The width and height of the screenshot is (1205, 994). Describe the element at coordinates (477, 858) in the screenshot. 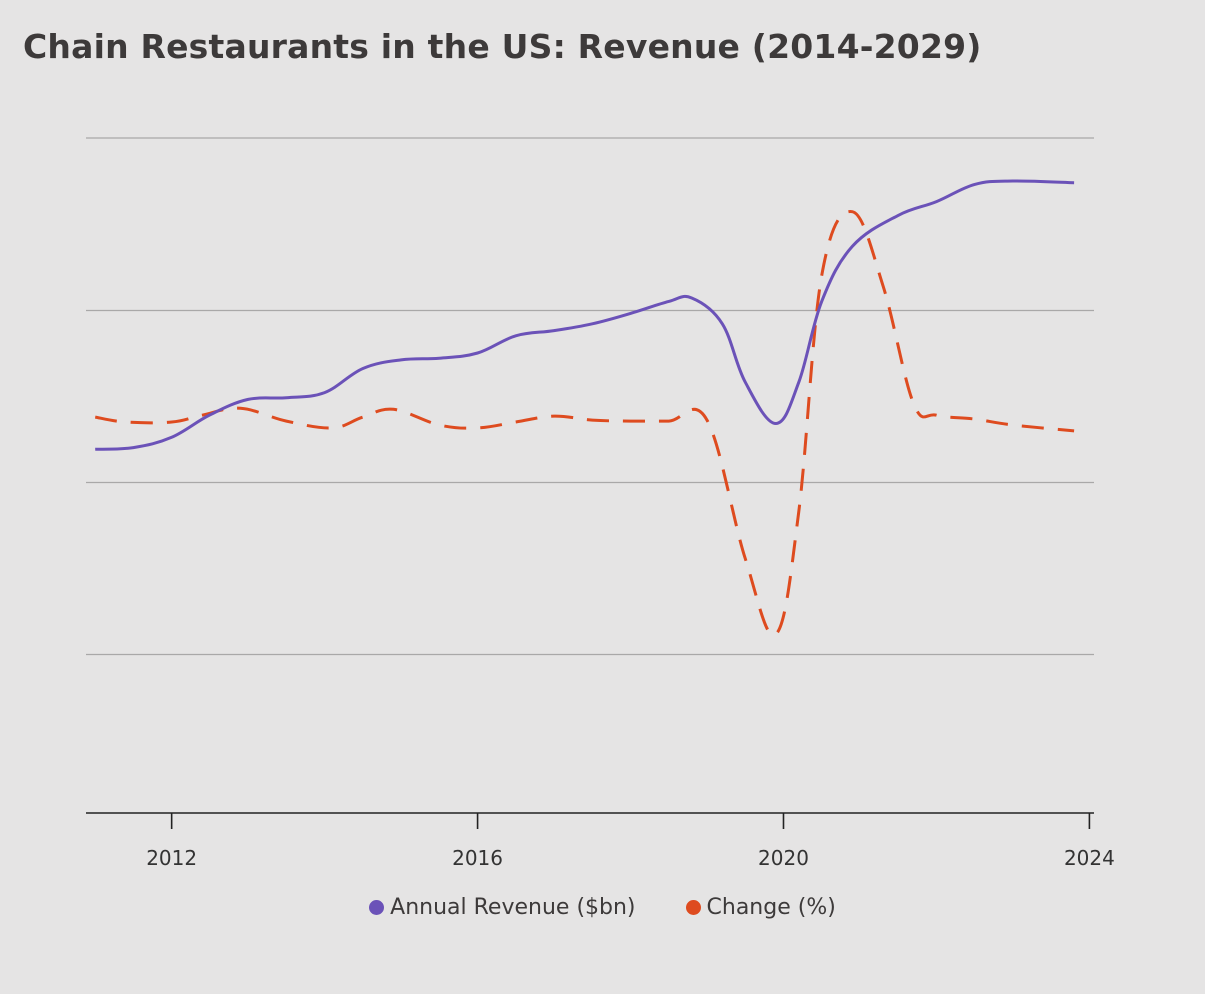

I see `x-tick-label-2016: 2016` at that location.